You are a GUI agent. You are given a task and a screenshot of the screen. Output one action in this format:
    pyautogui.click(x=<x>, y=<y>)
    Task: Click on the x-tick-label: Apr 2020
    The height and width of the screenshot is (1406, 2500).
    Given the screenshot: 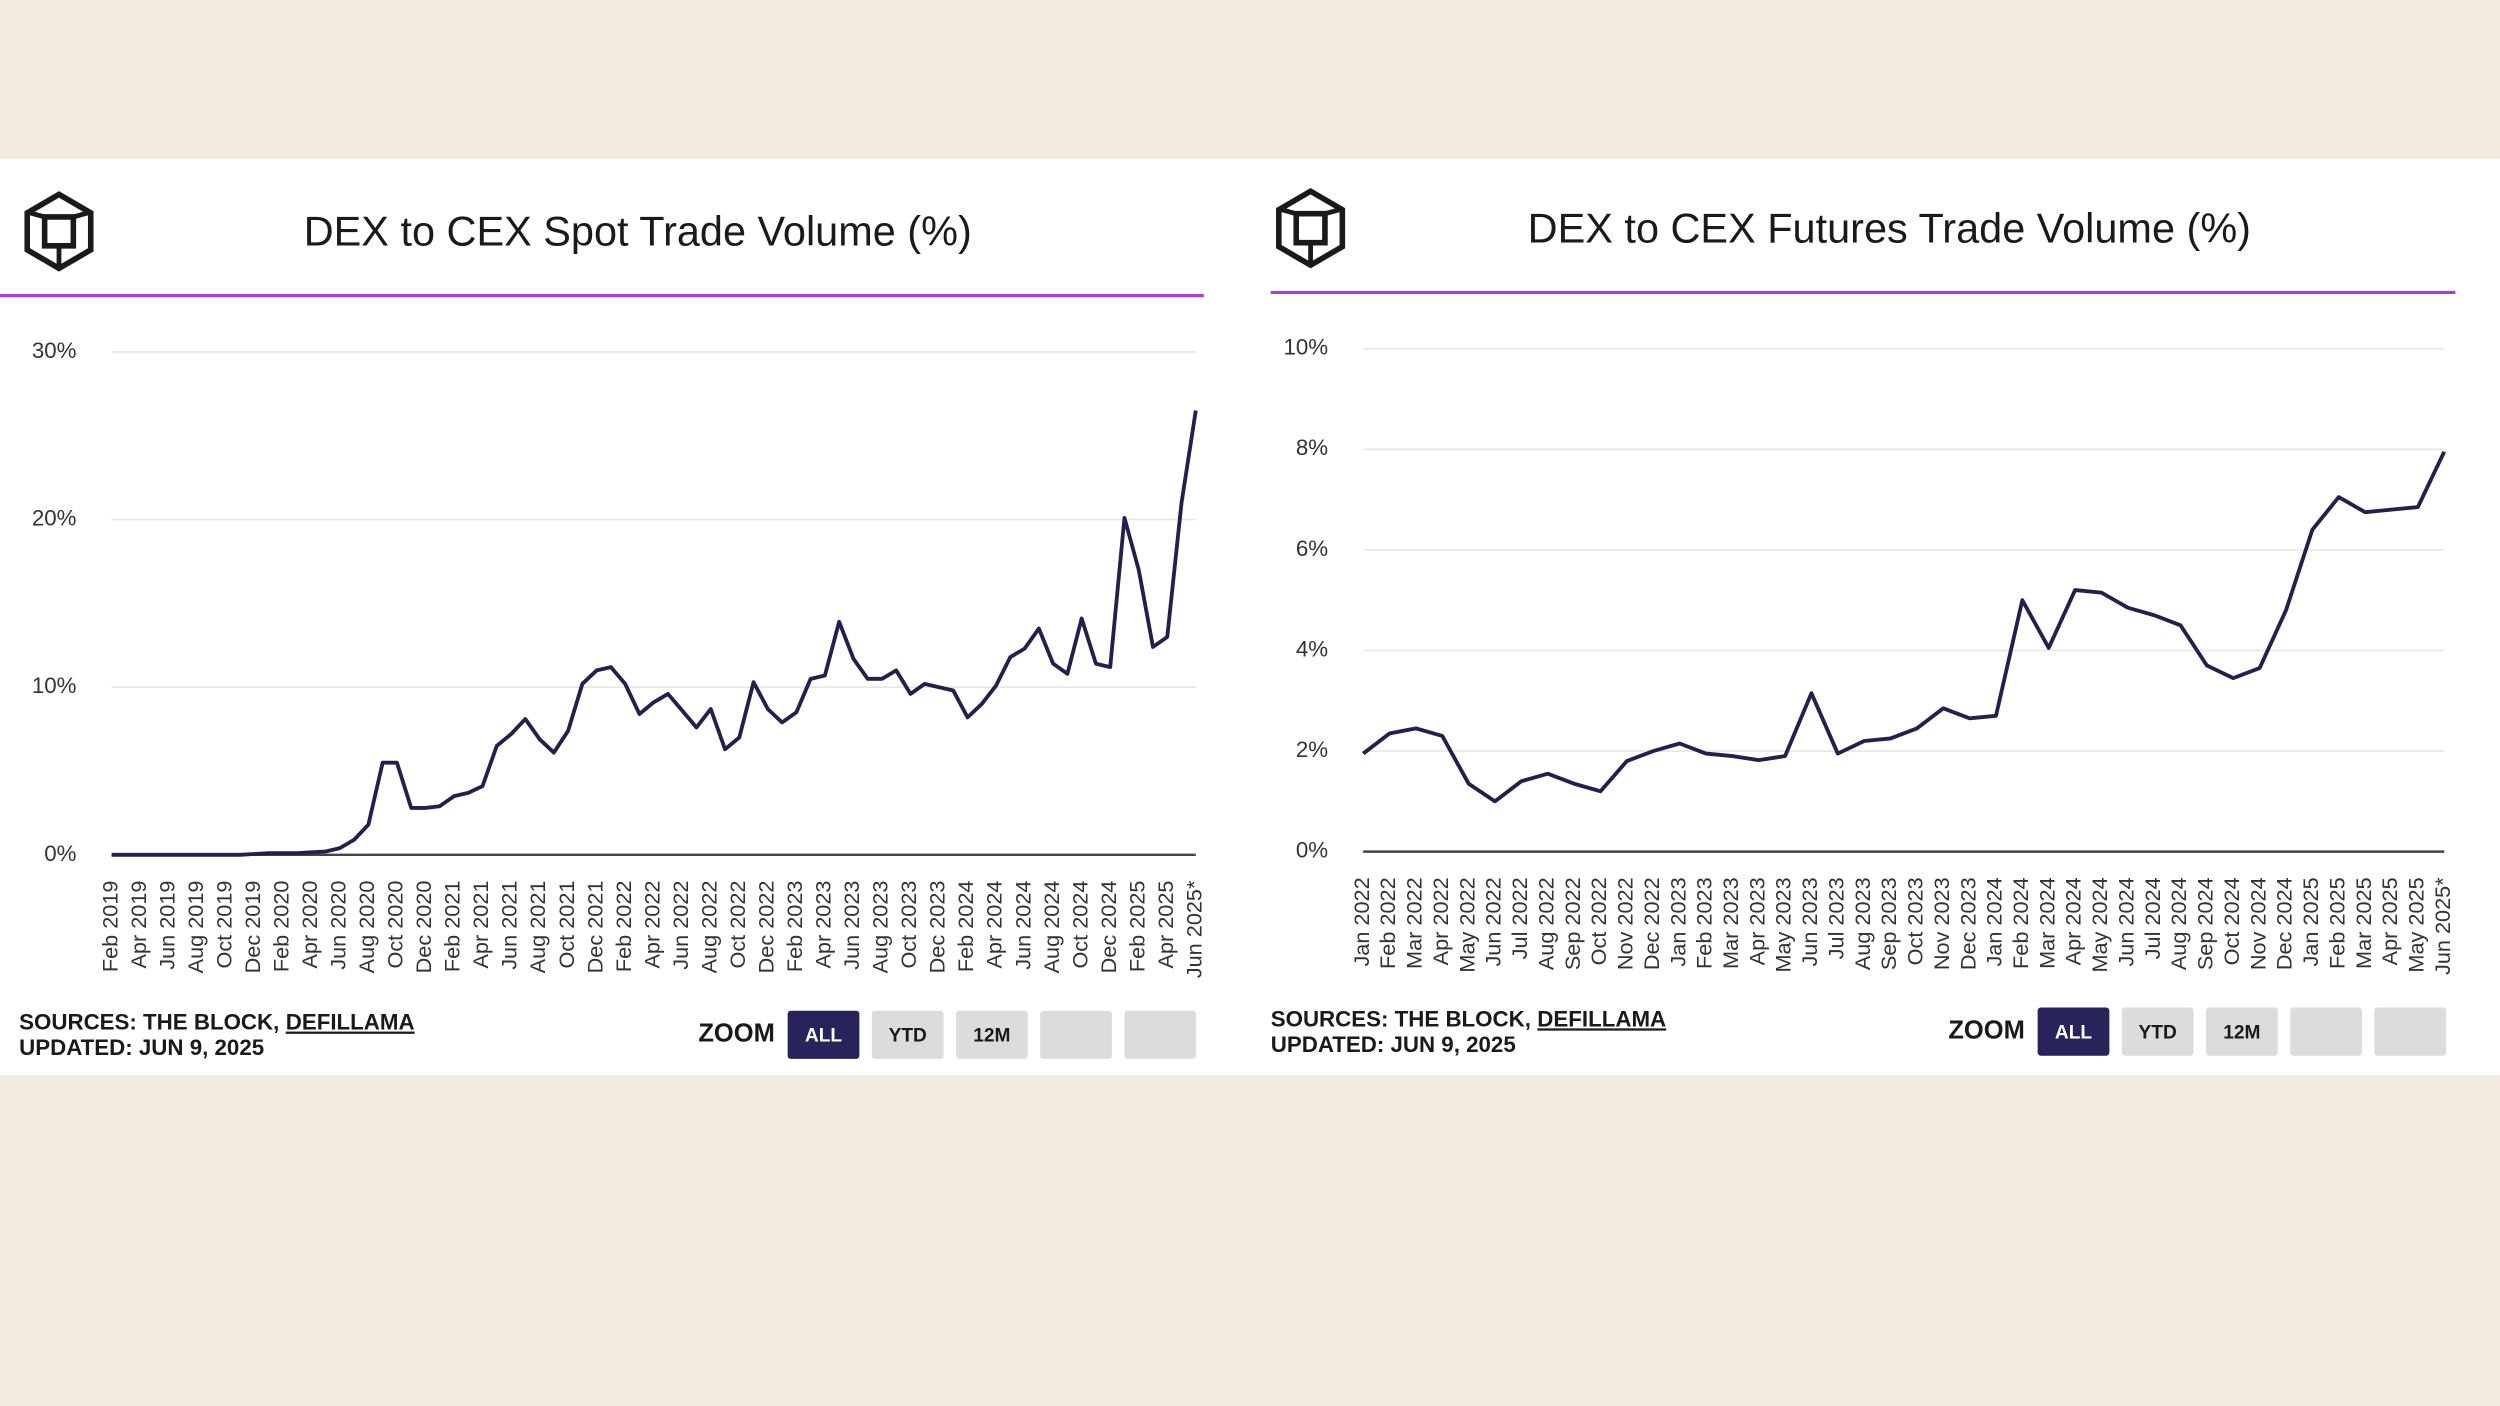 What is the action you would take?
    pyautogui.click(x=309, y=925)
    